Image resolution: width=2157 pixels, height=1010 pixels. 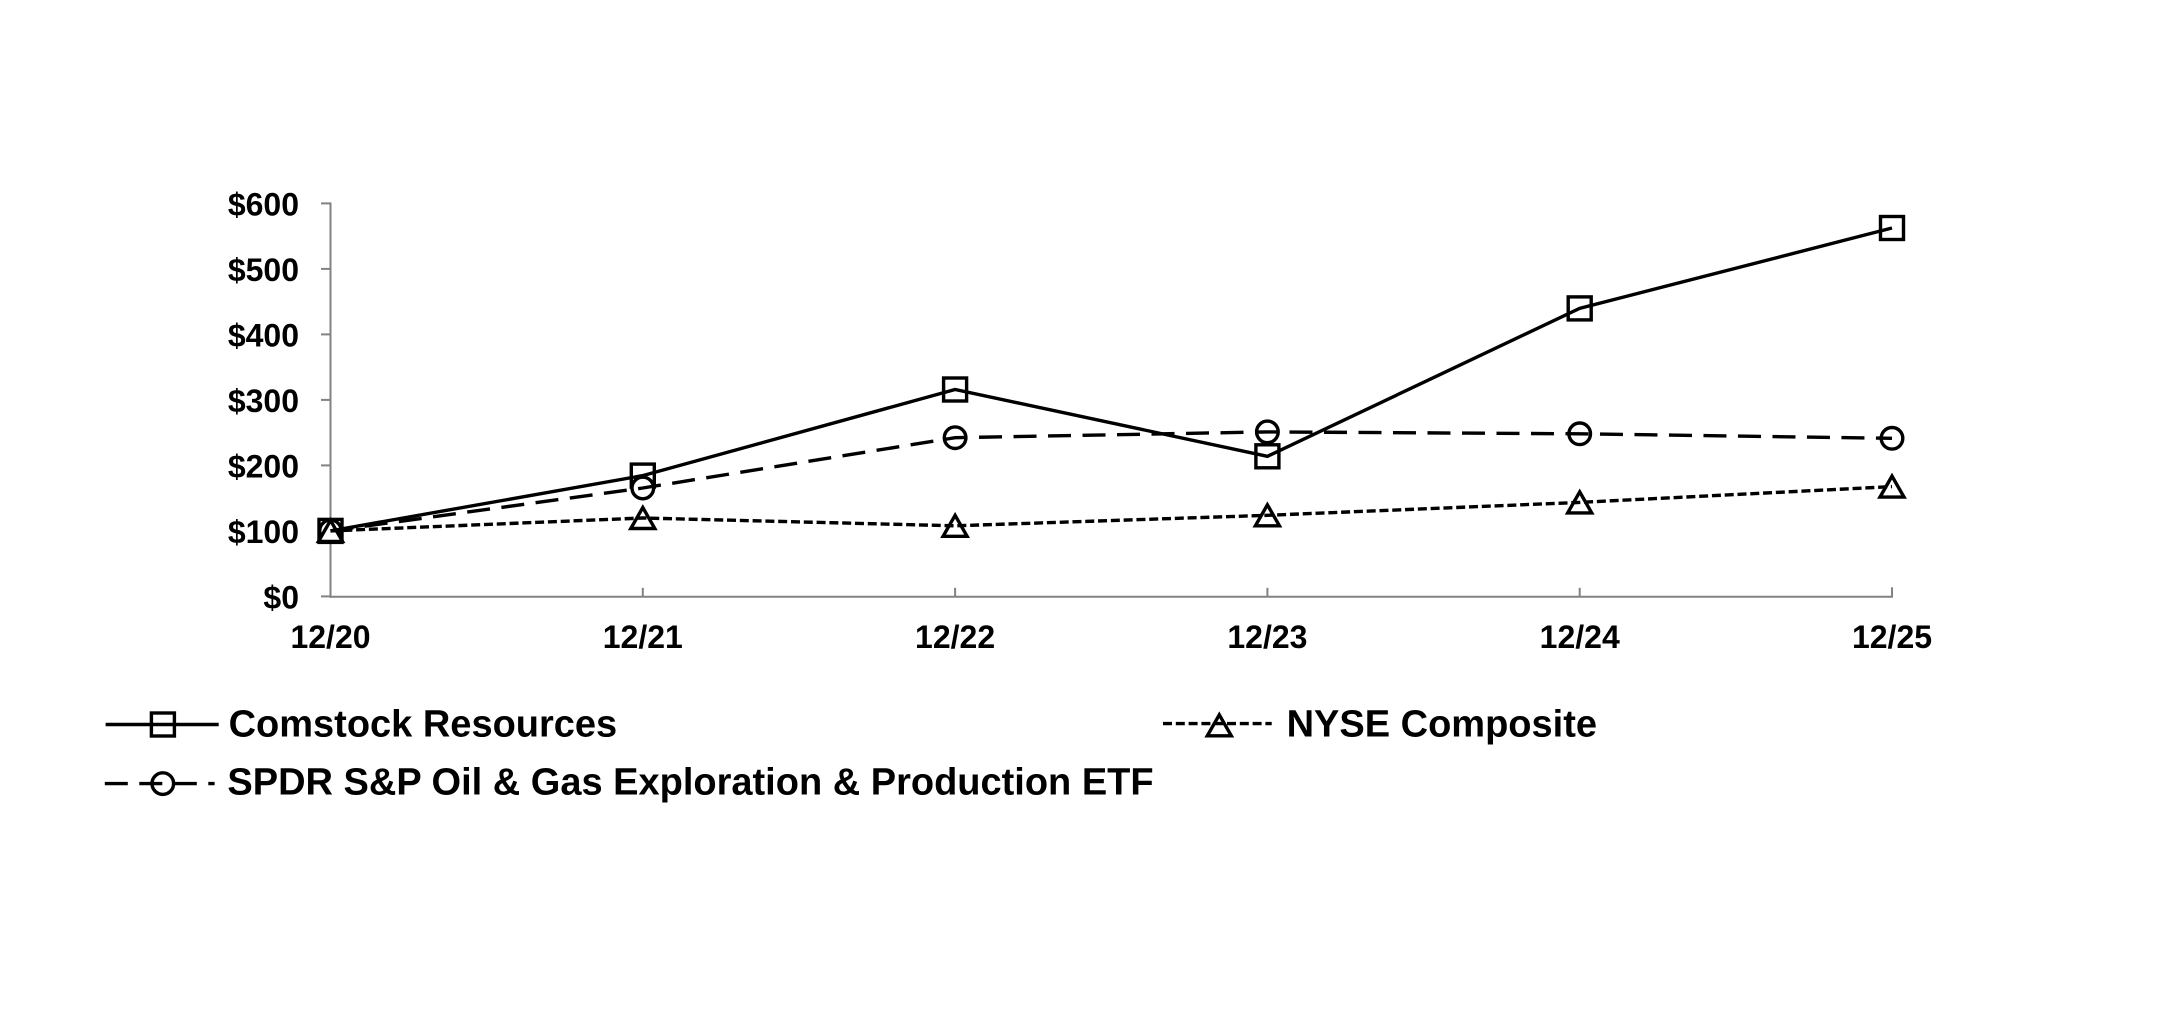 What do you see at coordinates (955, 637) in the screenshot?
I see `svg-text: 12/22` at bounding box center [955, 637].